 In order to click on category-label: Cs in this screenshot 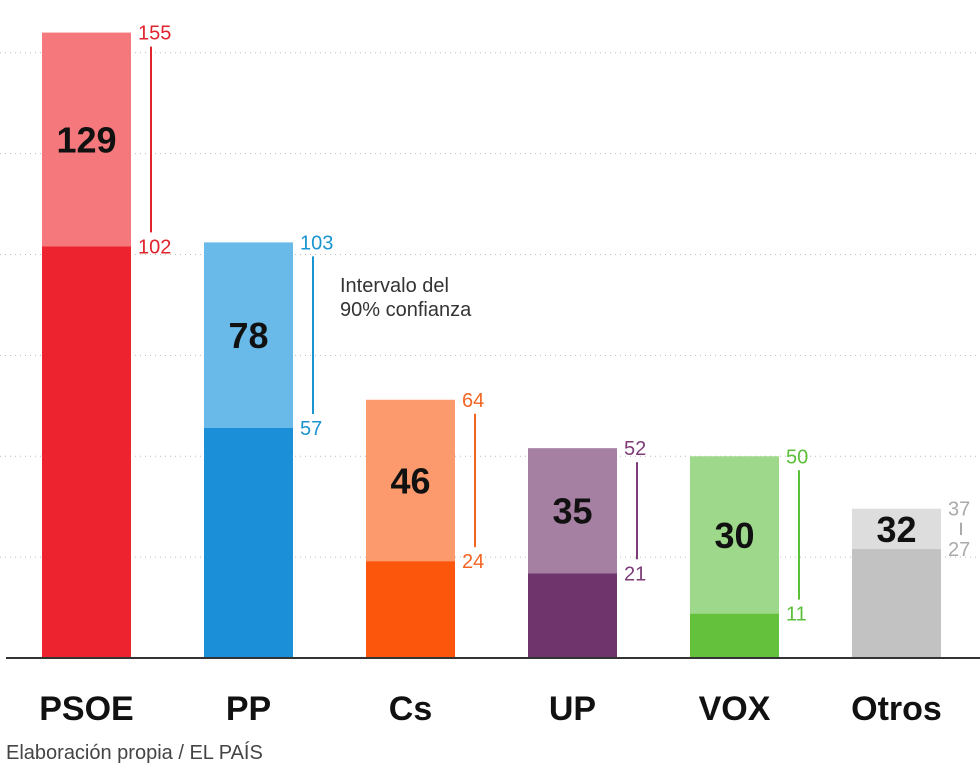, I will do `click(410, 709)`.